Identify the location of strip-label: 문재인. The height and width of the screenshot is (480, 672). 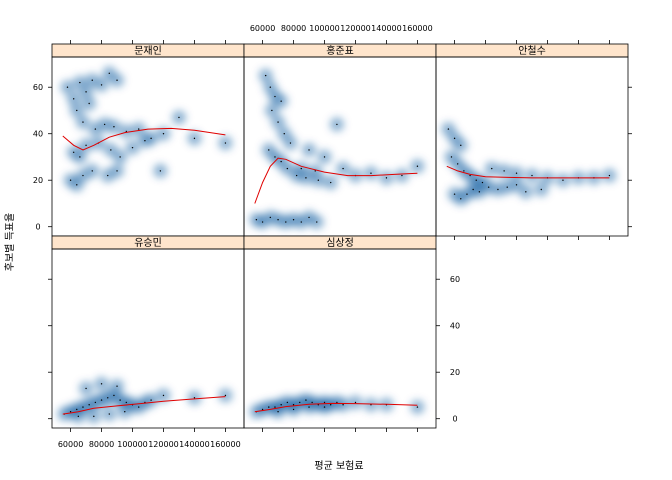
(148, 51).